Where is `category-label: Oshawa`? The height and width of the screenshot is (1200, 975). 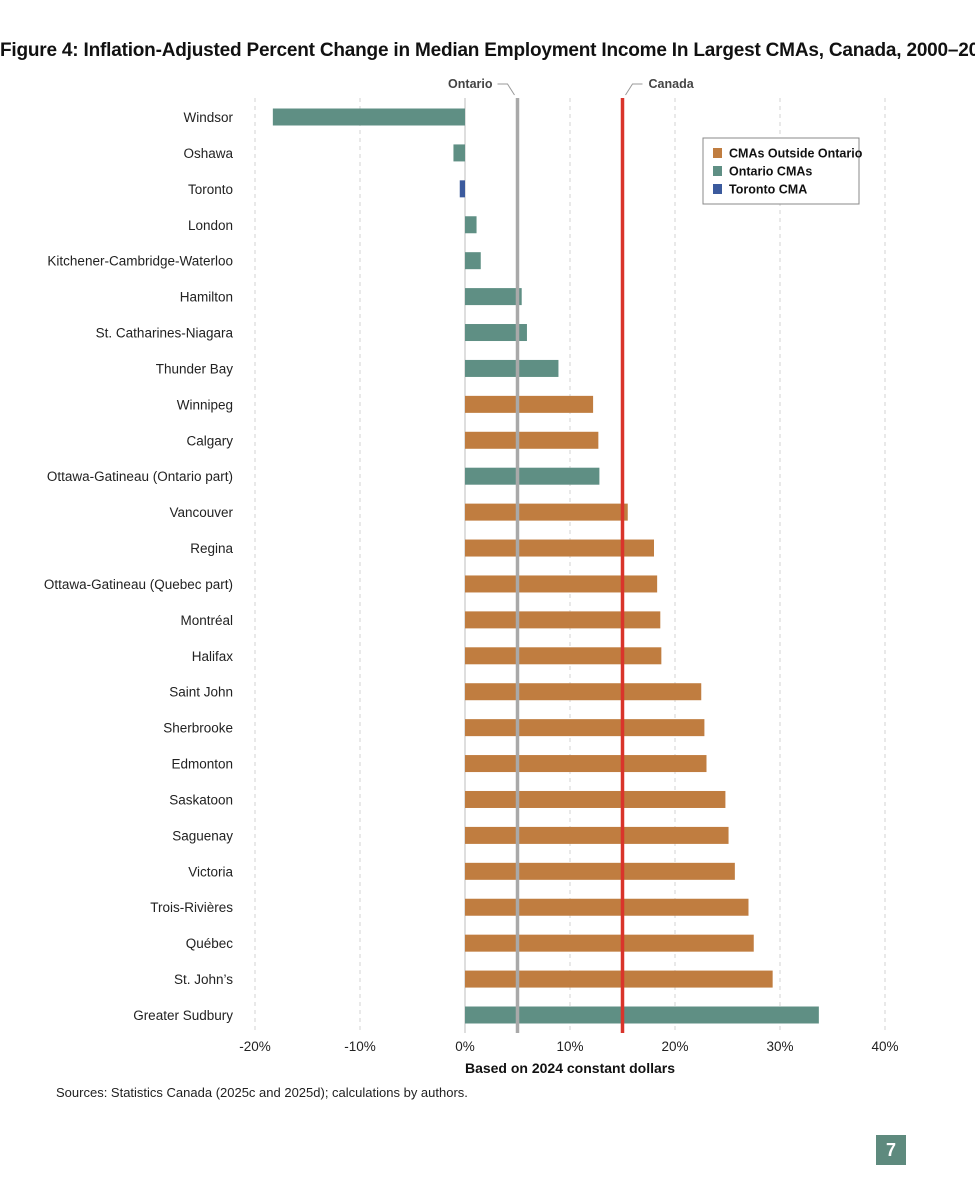 category-label: Oshawa is located at coordinates (208, 153).